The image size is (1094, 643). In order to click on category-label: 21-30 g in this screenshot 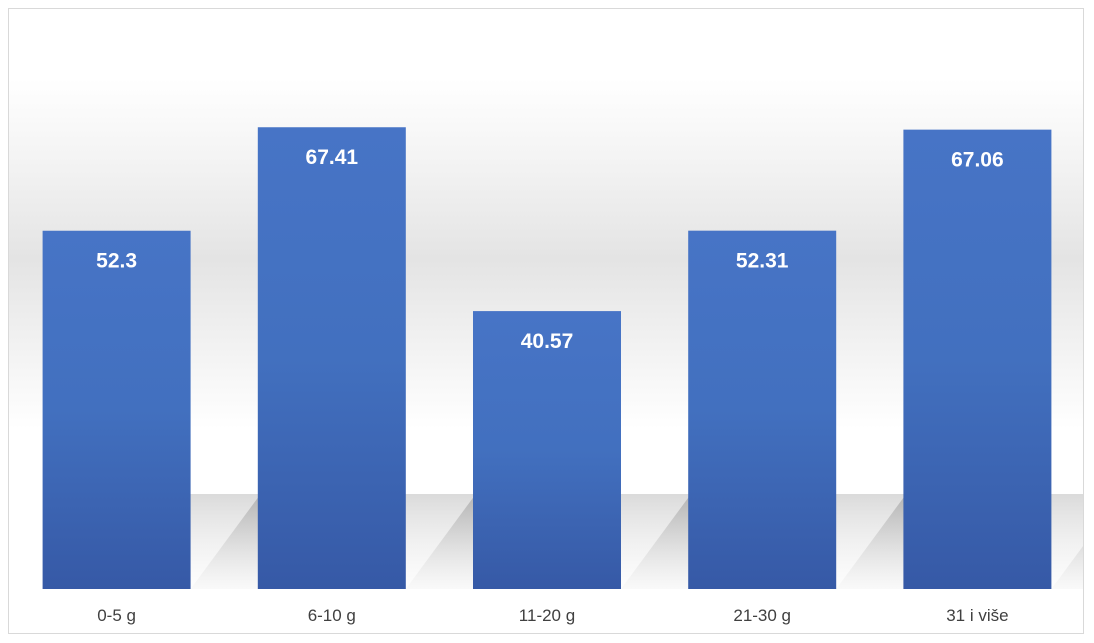, I will do `click(762, 615)`.